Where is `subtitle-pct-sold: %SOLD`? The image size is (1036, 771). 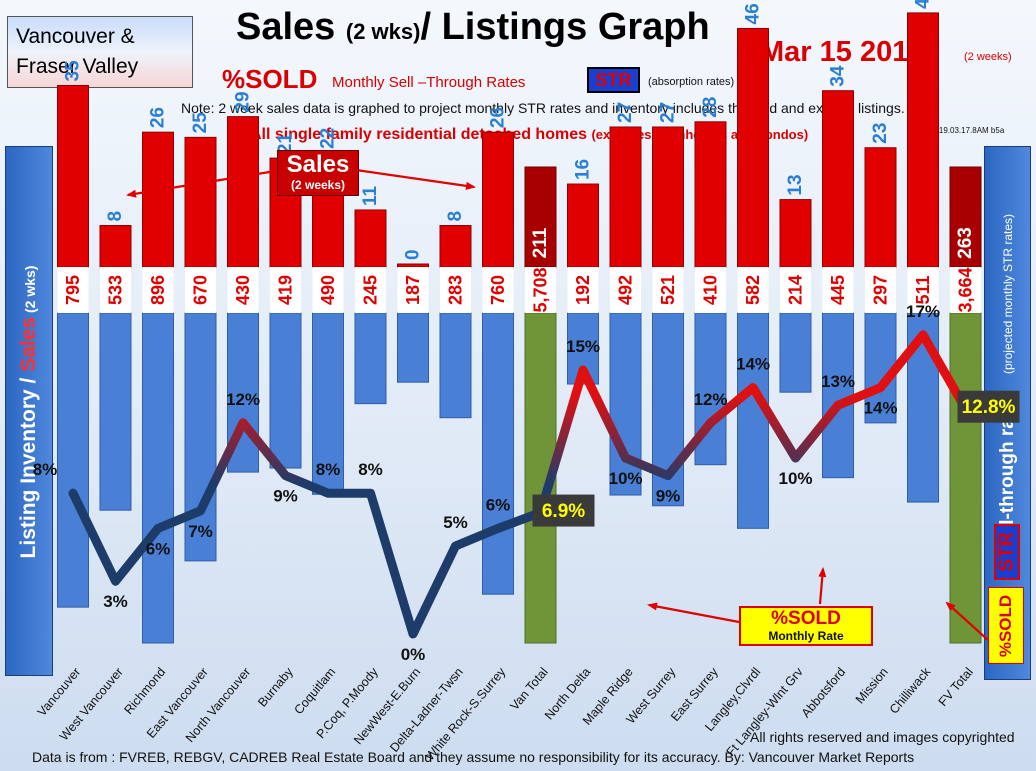 subtitle-pct-sold: %SOLD is located at coordinates (270, 79).